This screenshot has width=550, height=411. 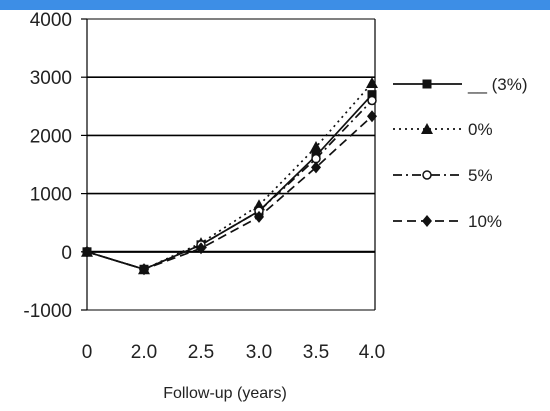 I want to click on y-tick-label: 0, so click(x=66, y=253).